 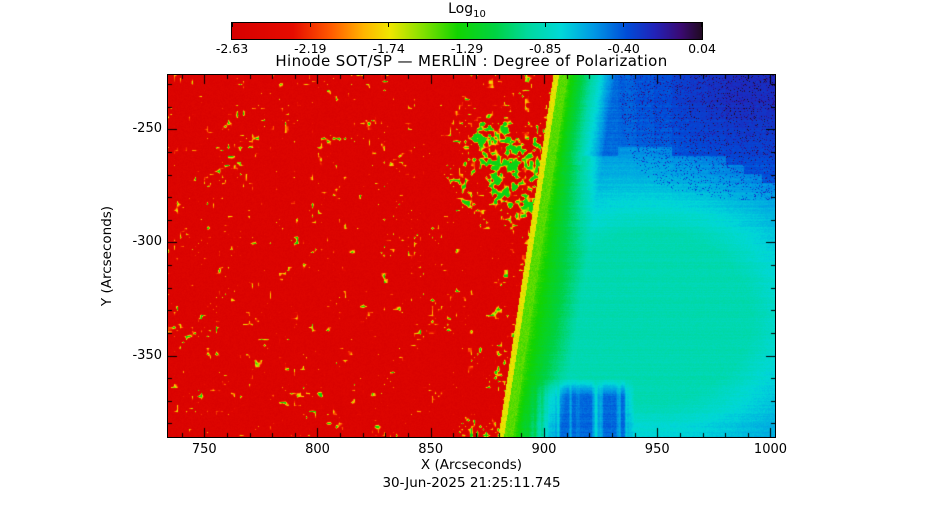 I want to click on y-tick-label: -300, so click(x=147, y=242).